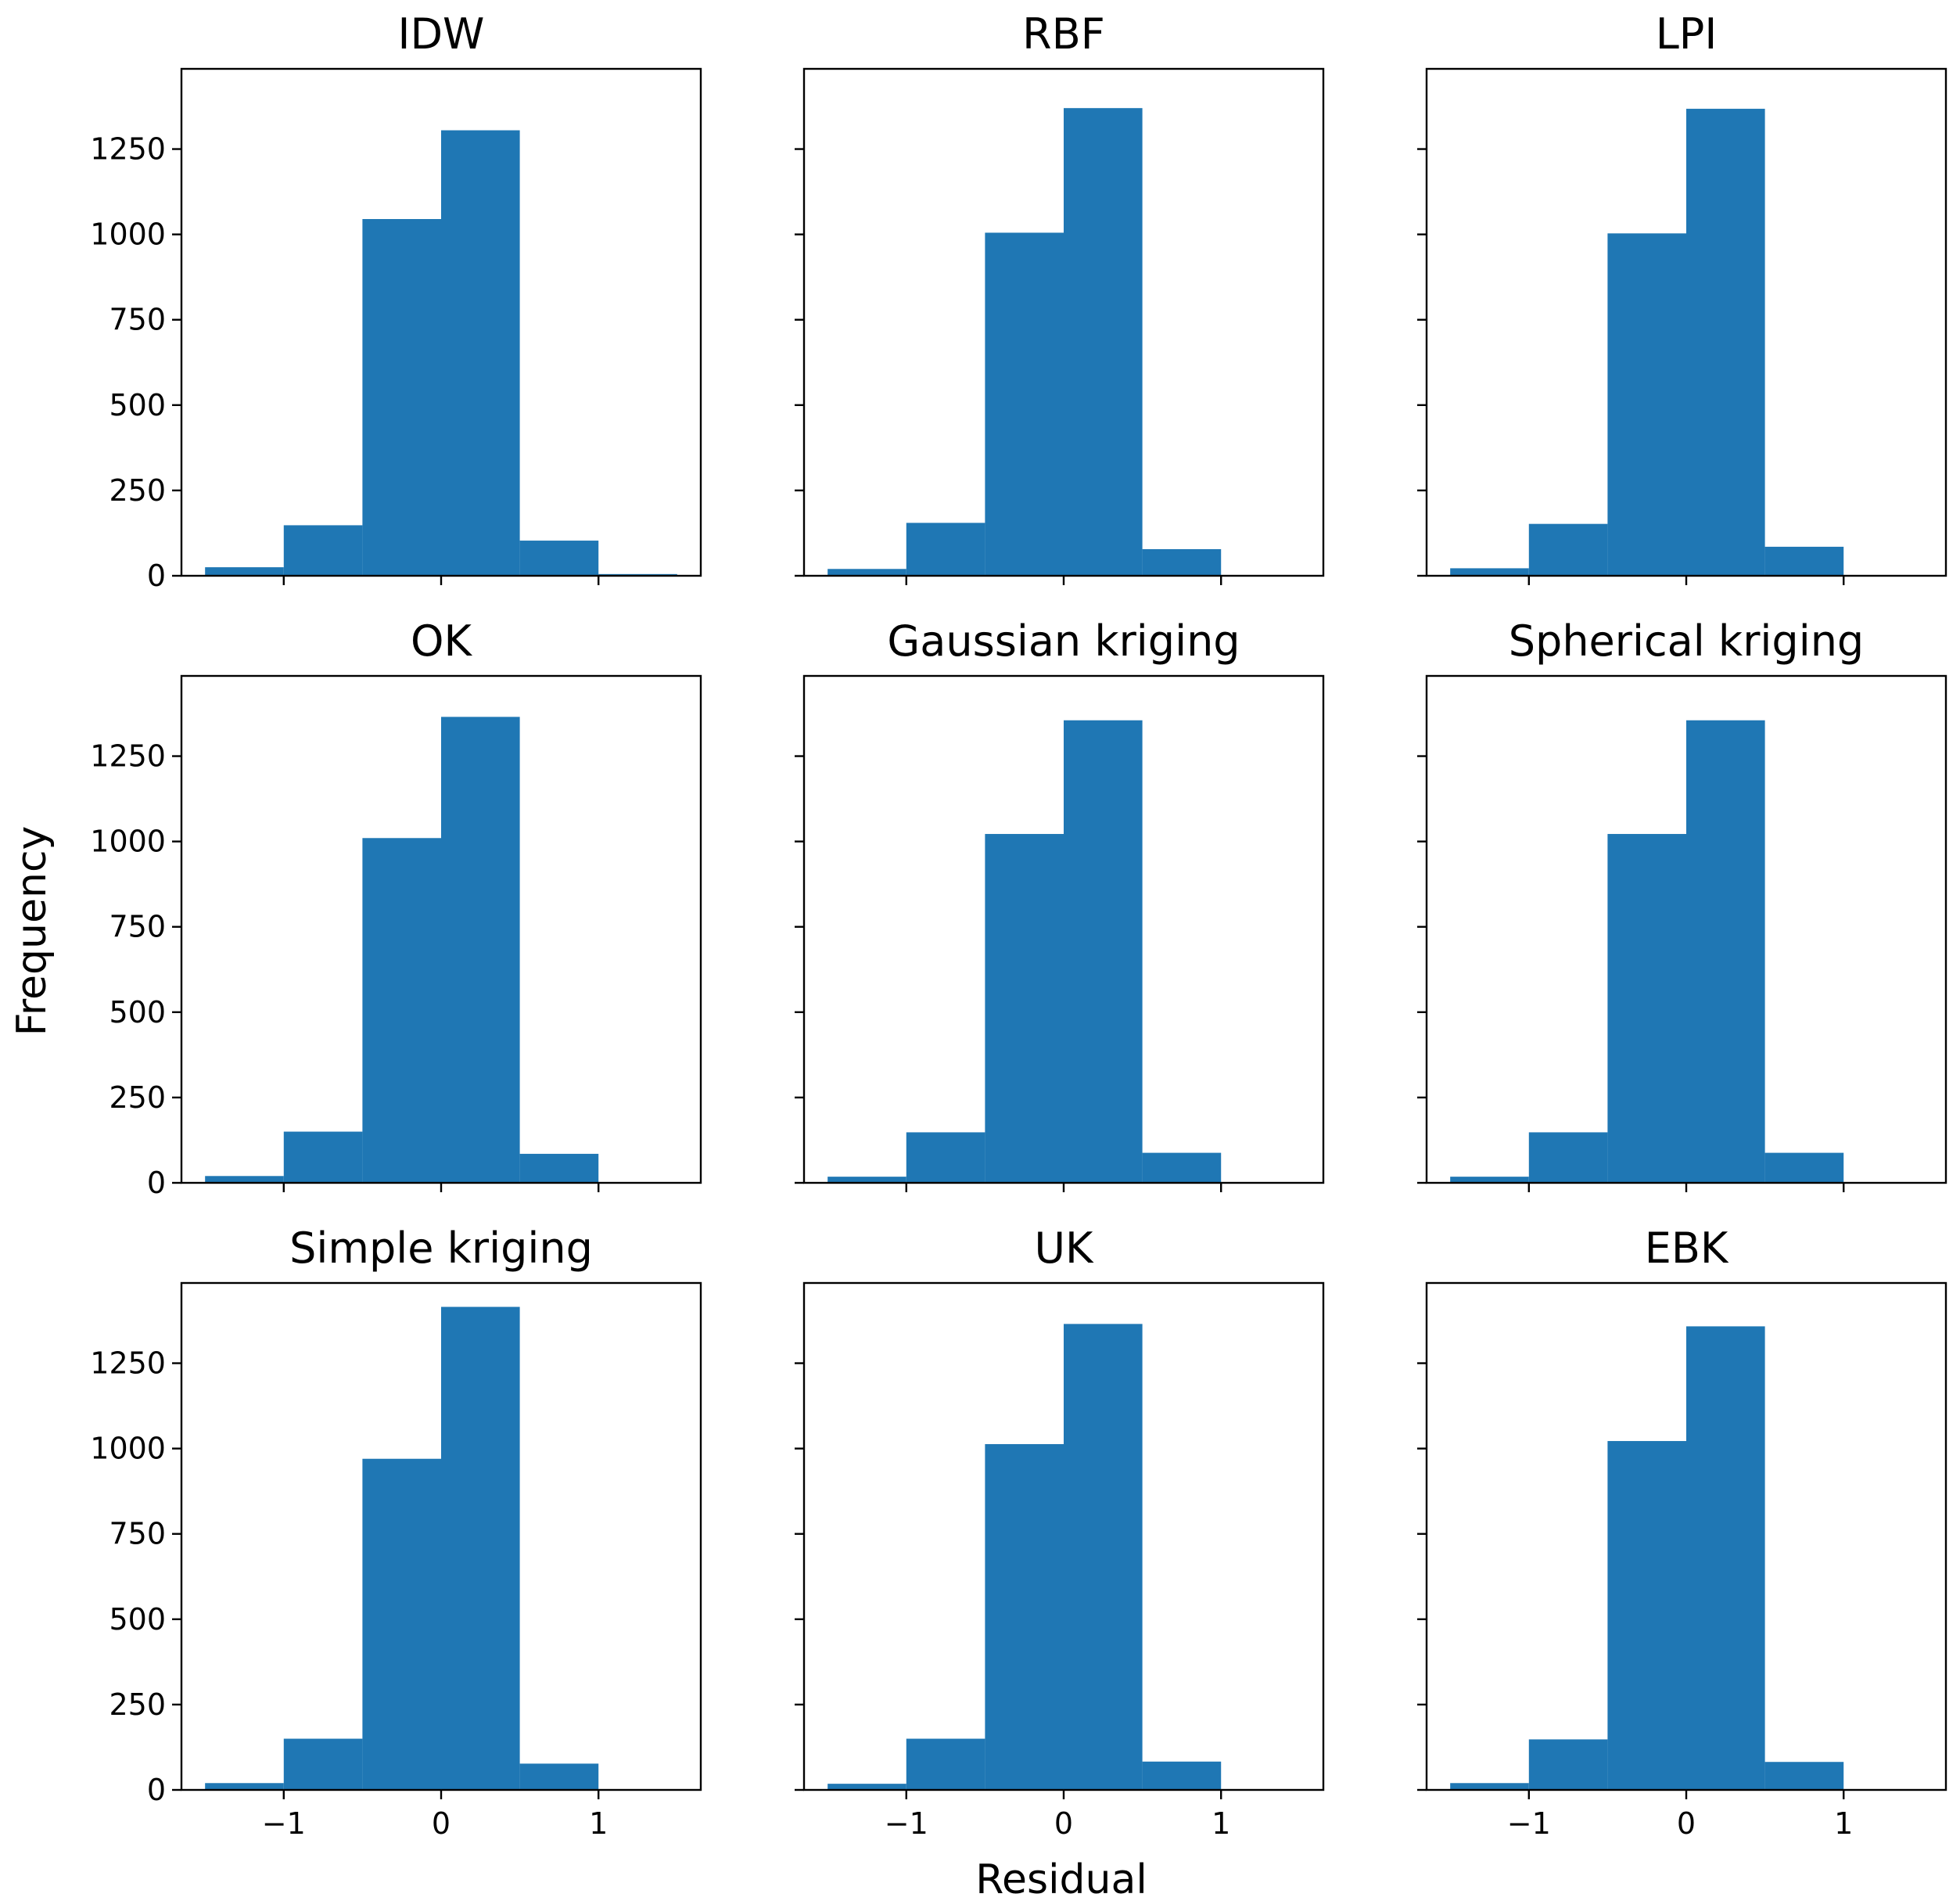  I want to click on y-tick-label-idw-750: 750, so click(137, 320).